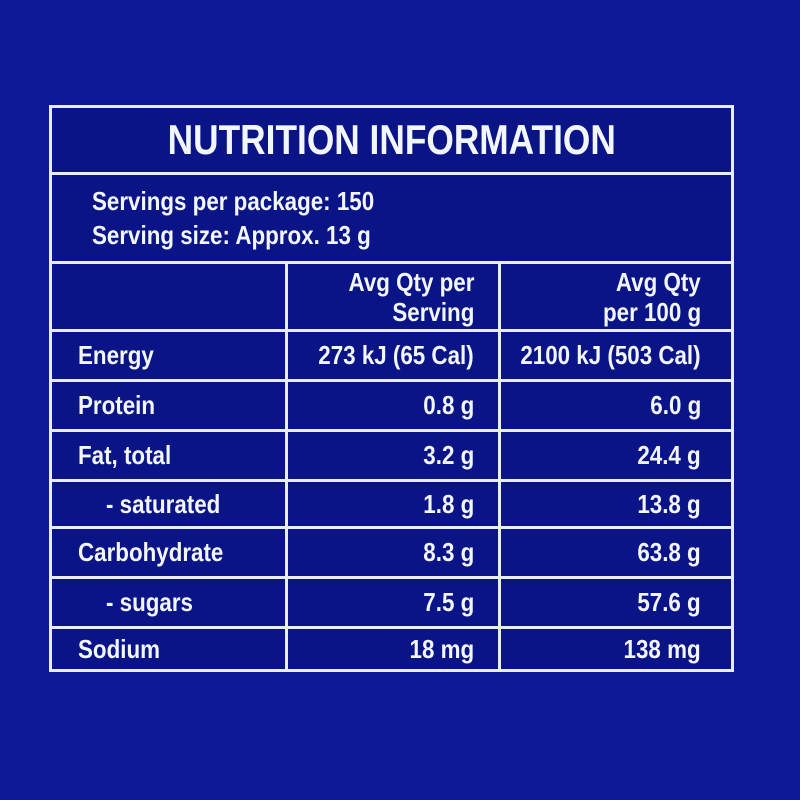 The width and height of the screenshot is (800, 800). I want to click on servings-per-package: Servings per package: 150, so click(233, 201).